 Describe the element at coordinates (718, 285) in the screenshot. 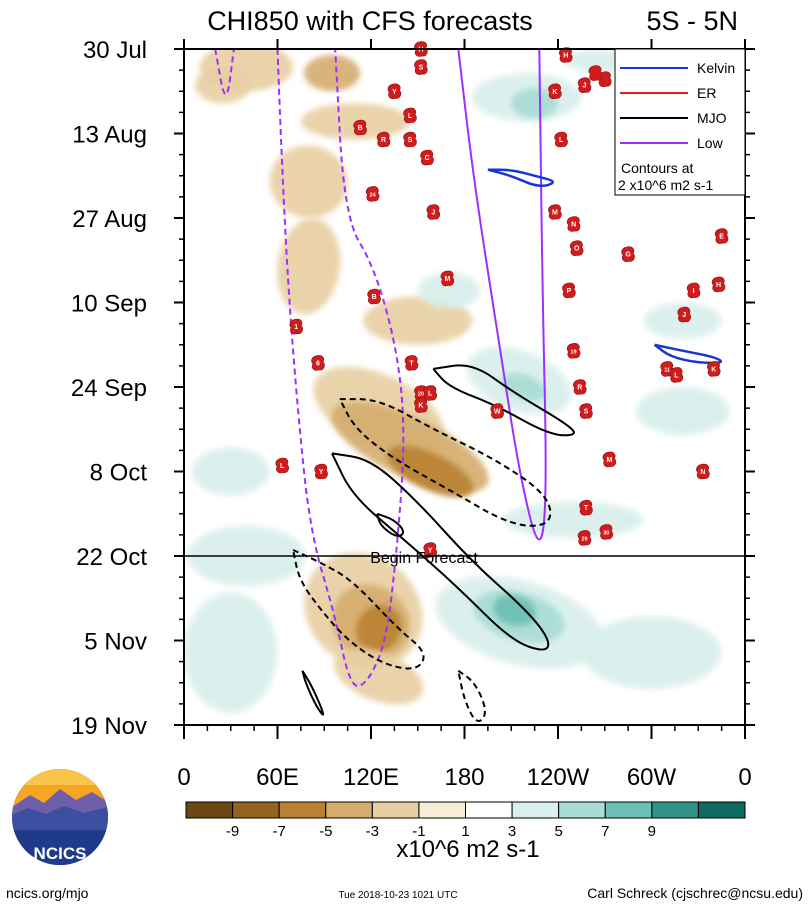

I see `storm-label: H` at that location.